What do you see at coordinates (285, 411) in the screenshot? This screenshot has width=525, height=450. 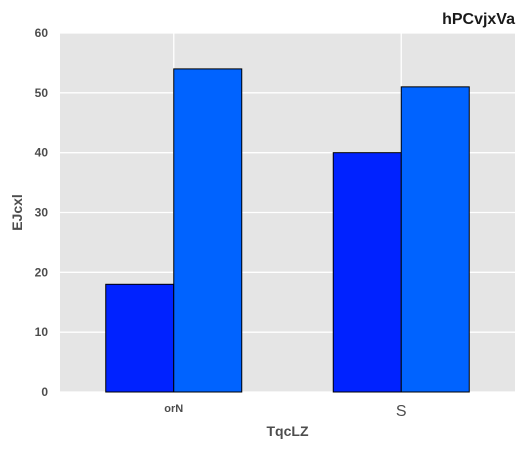 I see `x-axis-ticks: orN S` at bounding box center [285, 411].